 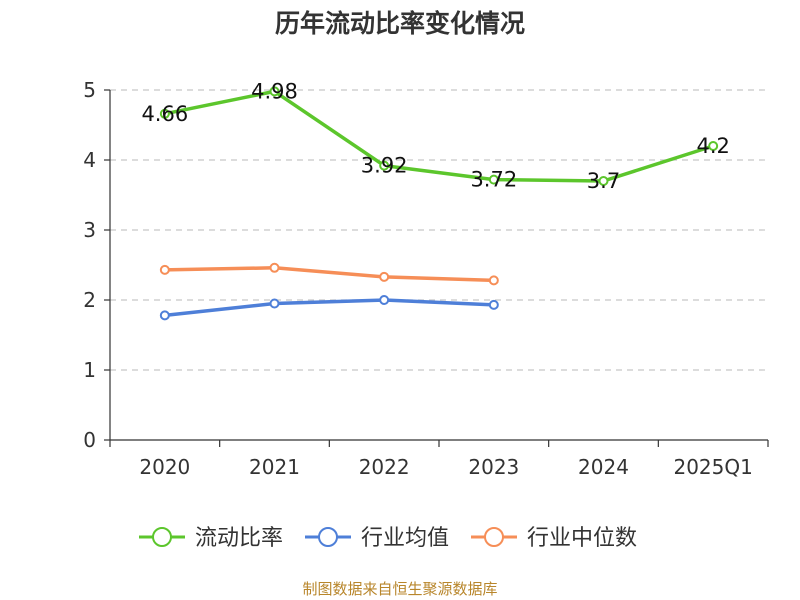 What do you see at coordinates (89, 300) in the screenshot?
I see `y-tick-label: 2` at bounding box center [89, 300].